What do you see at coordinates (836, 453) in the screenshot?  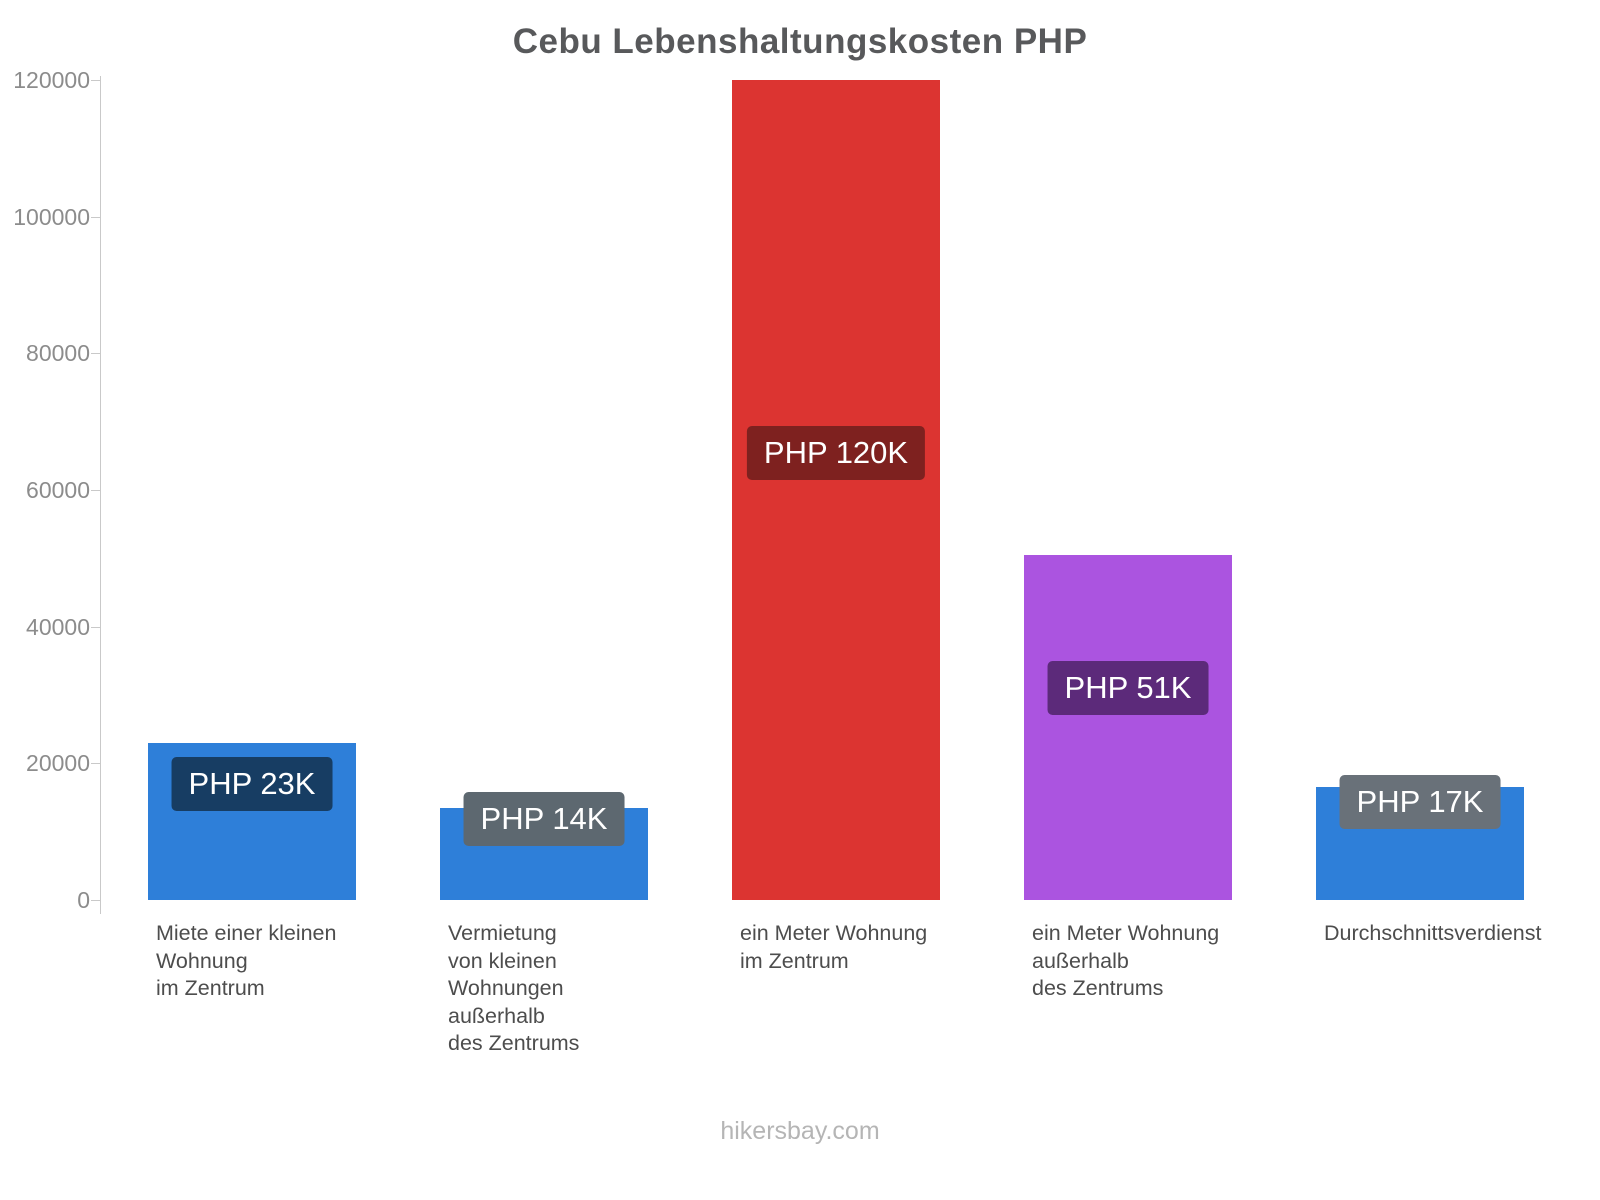 I see `value-badge: PHP 120K` at bounding box center [836, 453].